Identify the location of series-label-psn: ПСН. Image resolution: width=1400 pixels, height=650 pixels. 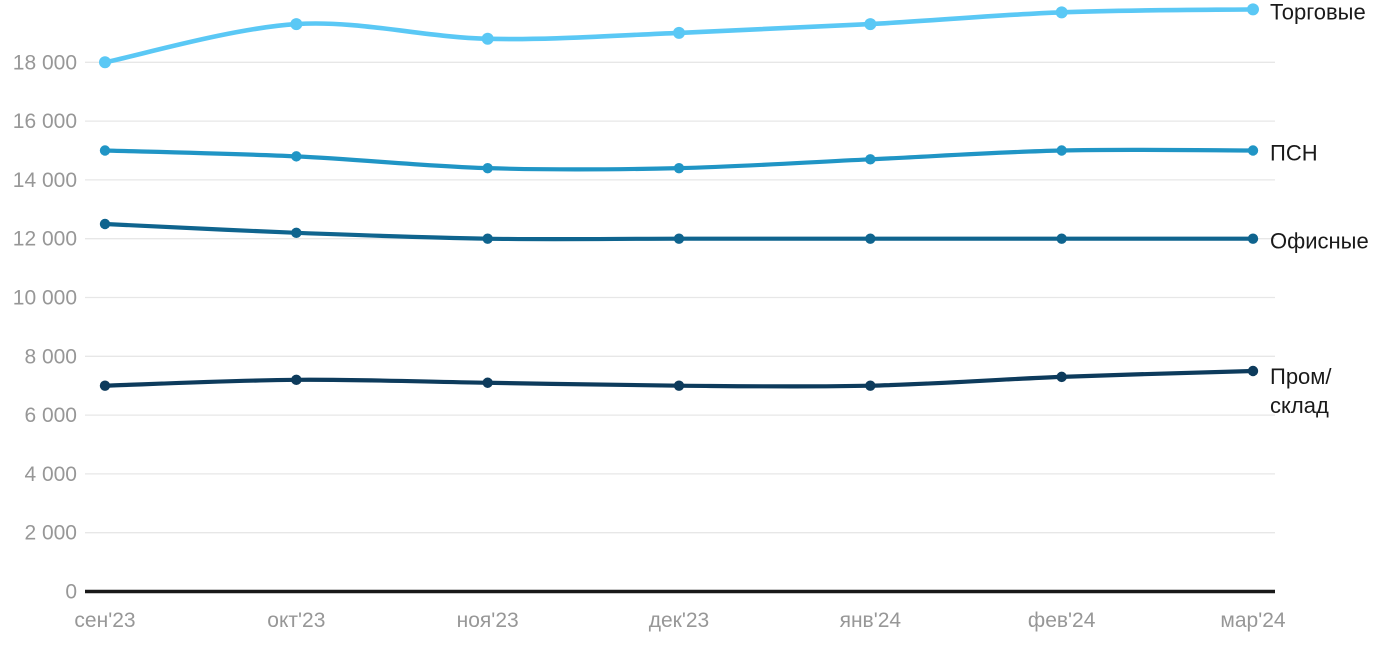
(1294, 153).